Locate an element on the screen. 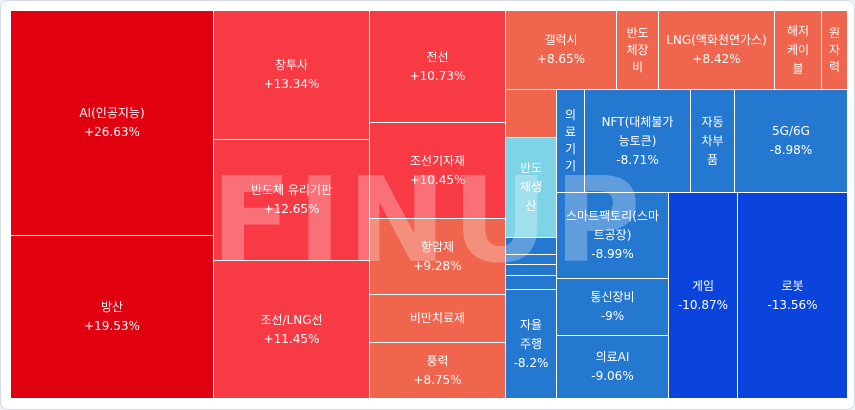 The width and height of the screenshot is (855, 410). tile-name: 통신장비 is located at coordinates (612, 297).